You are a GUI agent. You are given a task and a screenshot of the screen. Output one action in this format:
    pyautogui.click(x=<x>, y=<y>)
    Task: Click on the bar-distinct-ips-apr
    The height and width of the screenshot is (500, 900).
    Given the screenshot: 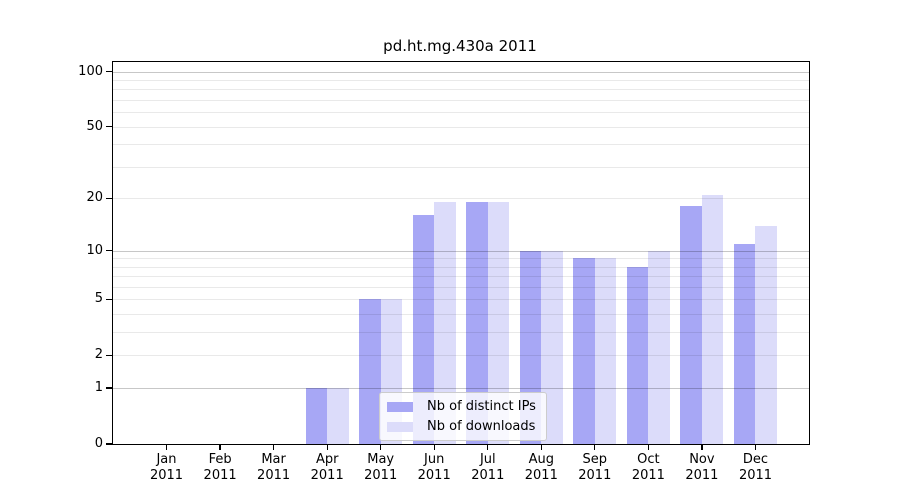 What is the action you would take?
    pyautogui.click(x=316, y=416)
    